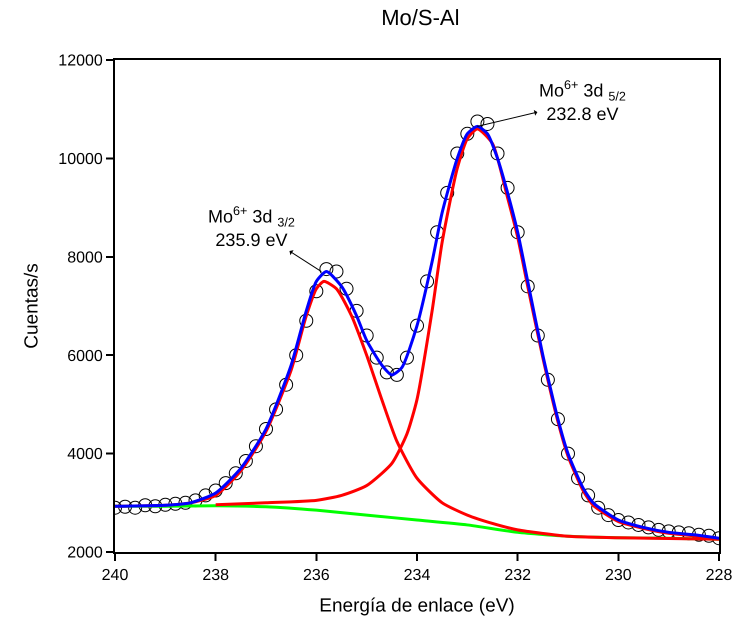 This screenshot has width=744, height=629. What do you see at coordinates (719, 575) in the screenshot?
I see `x-tick-label: 228` at bounding box center [719, 575].